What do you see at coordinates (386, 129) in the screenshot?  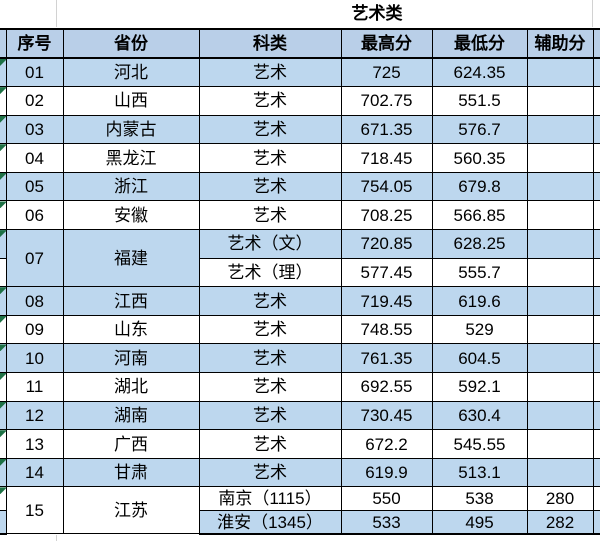 I see `cell-max: 671.35` at bounding box center [386, 129].